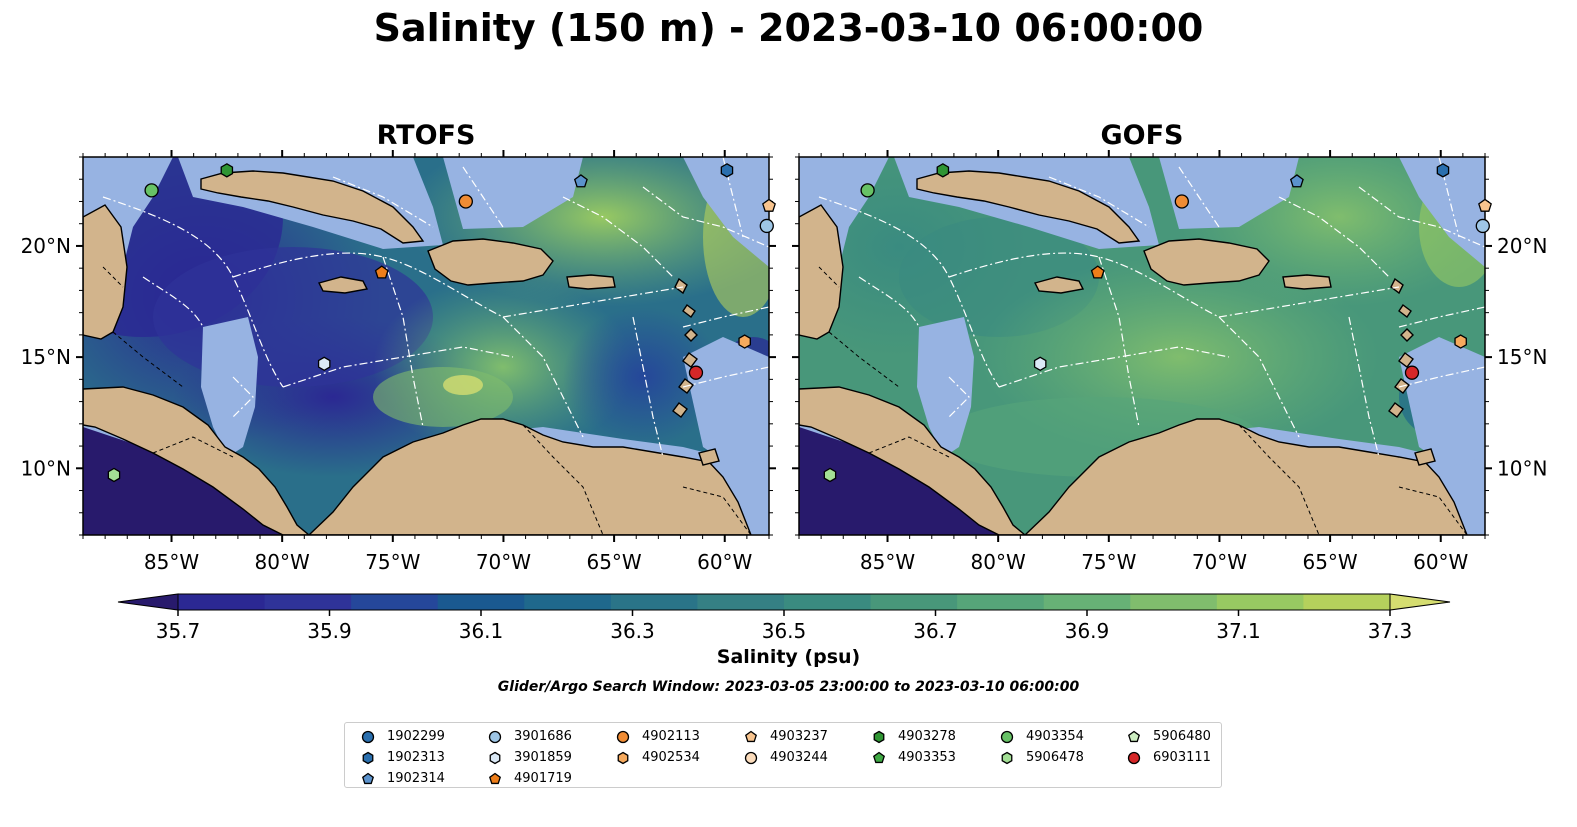 The image size is (1577, 827). I want to click on legend-label: 1902299, so click(416, 736).